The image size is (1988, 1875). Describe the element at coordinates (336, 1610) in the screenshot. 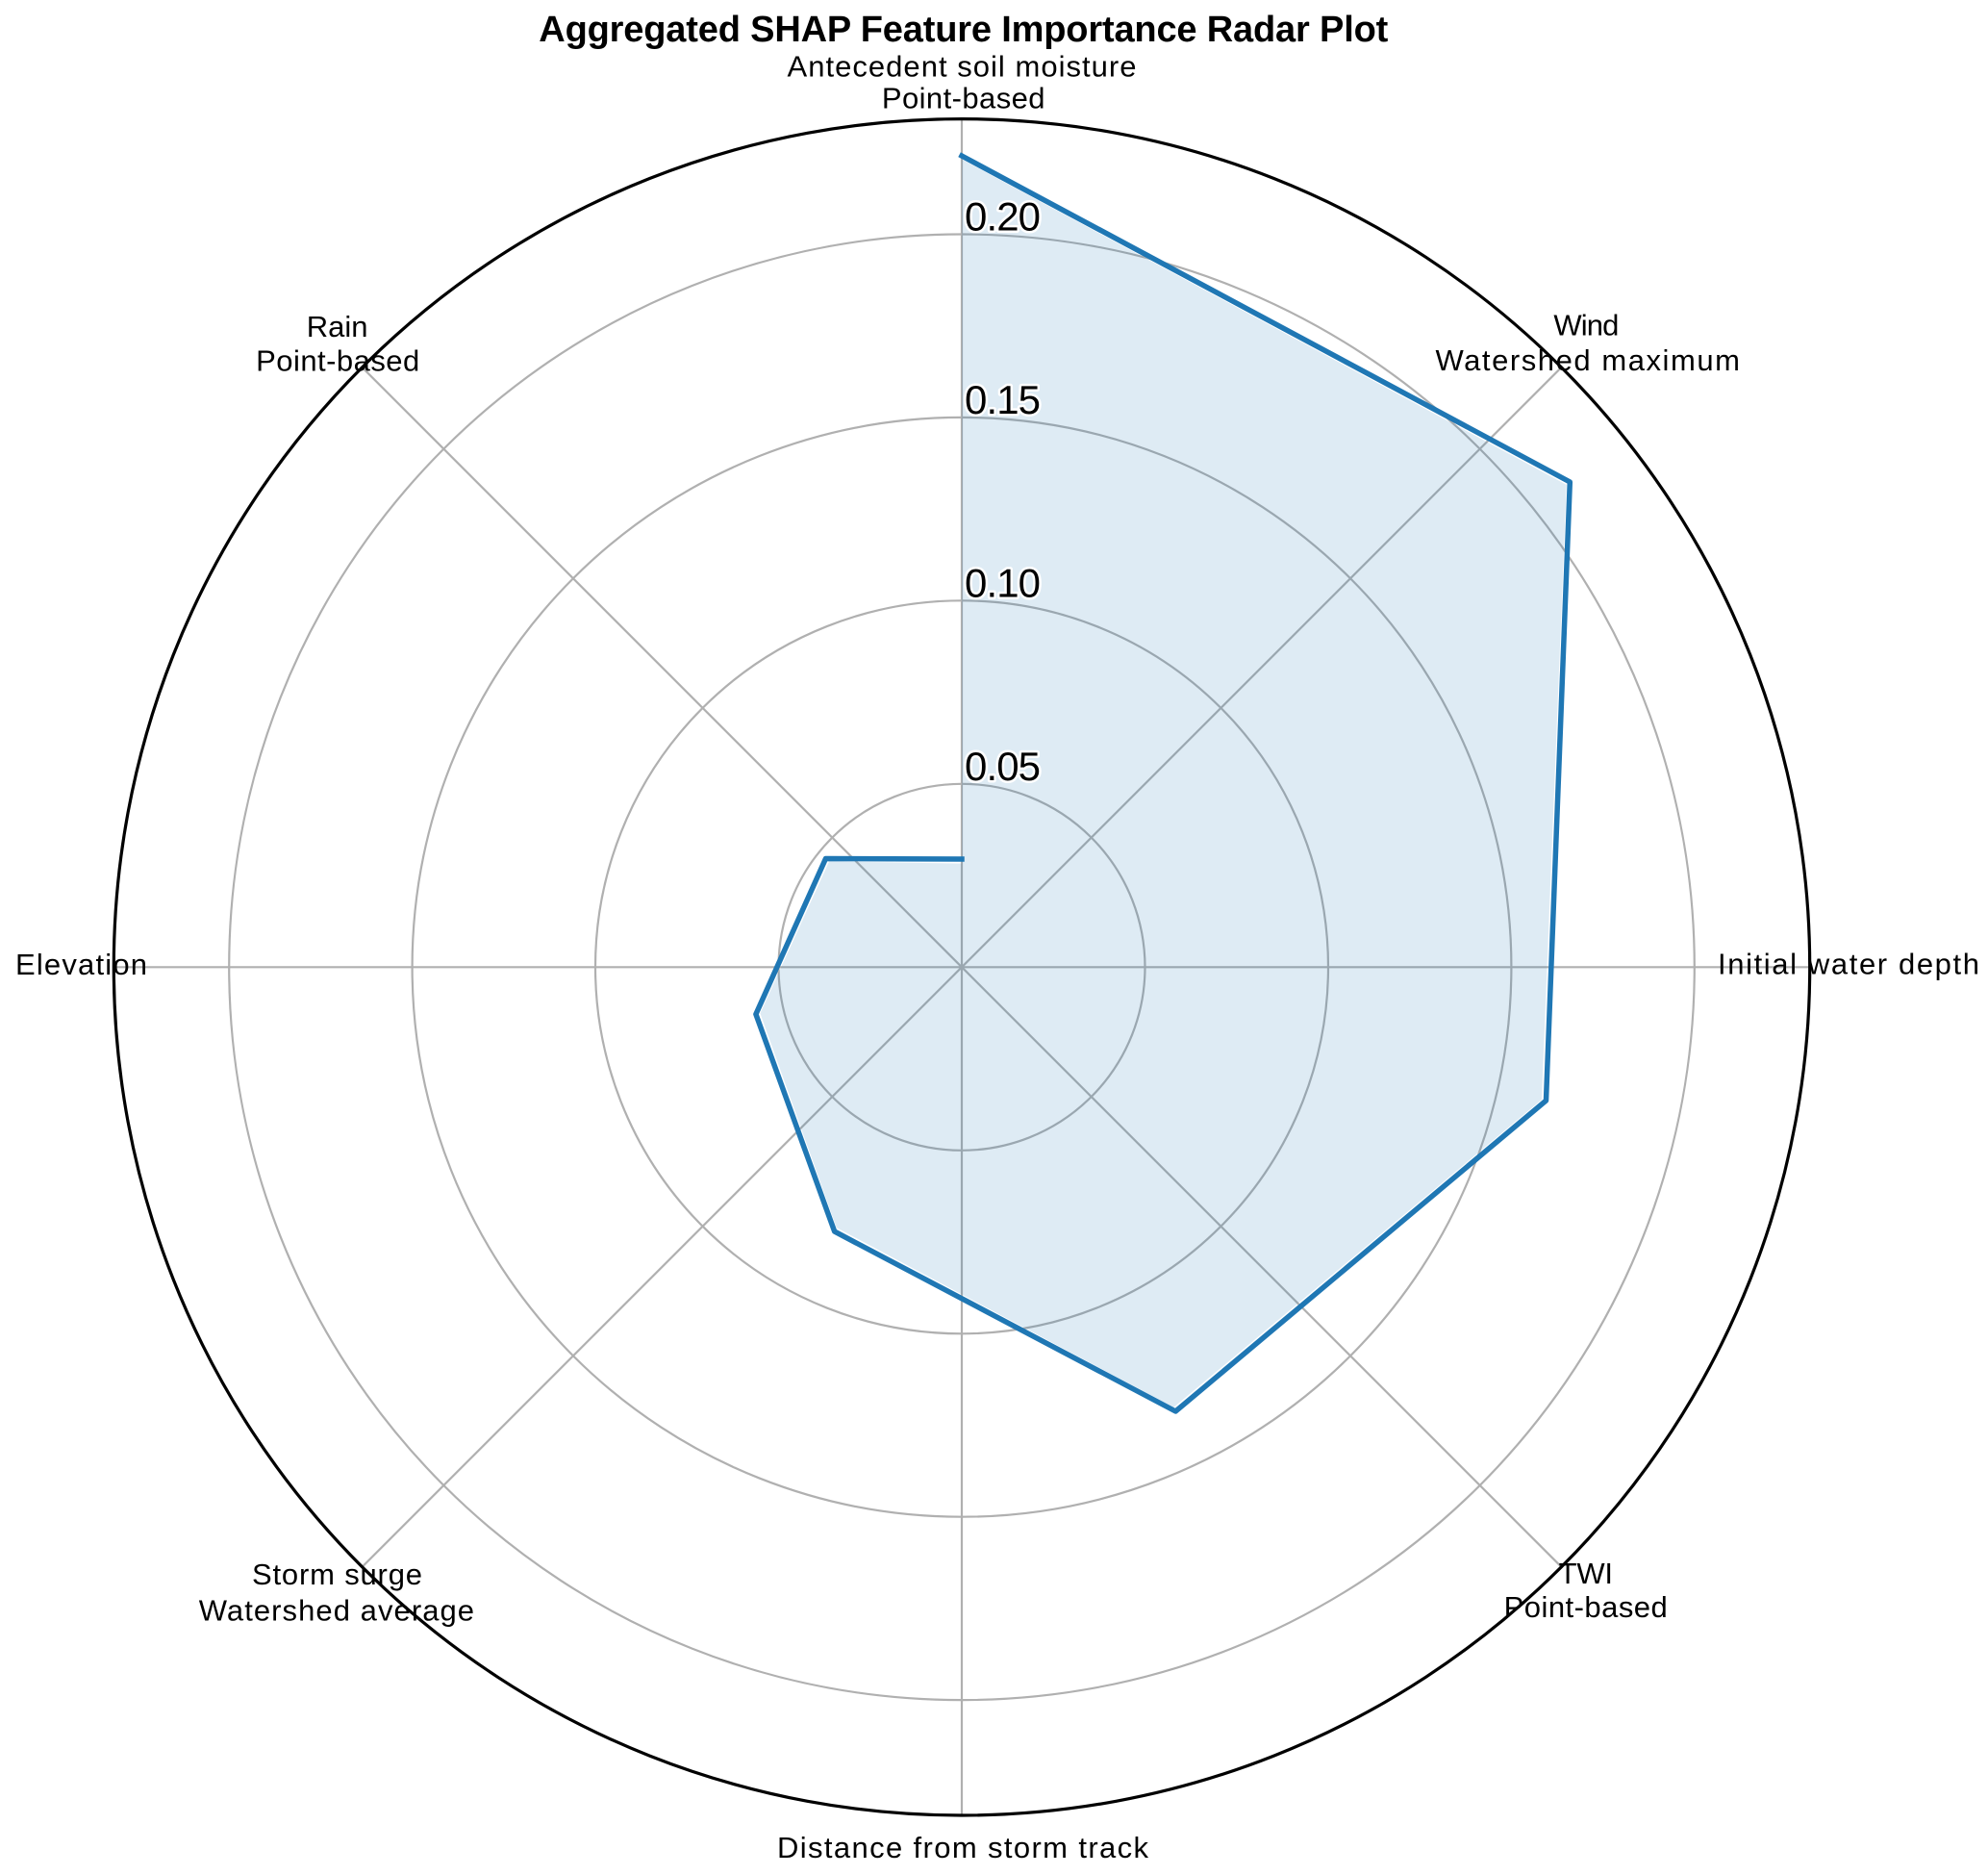

I see `svg-text: Watershed average` at that location.